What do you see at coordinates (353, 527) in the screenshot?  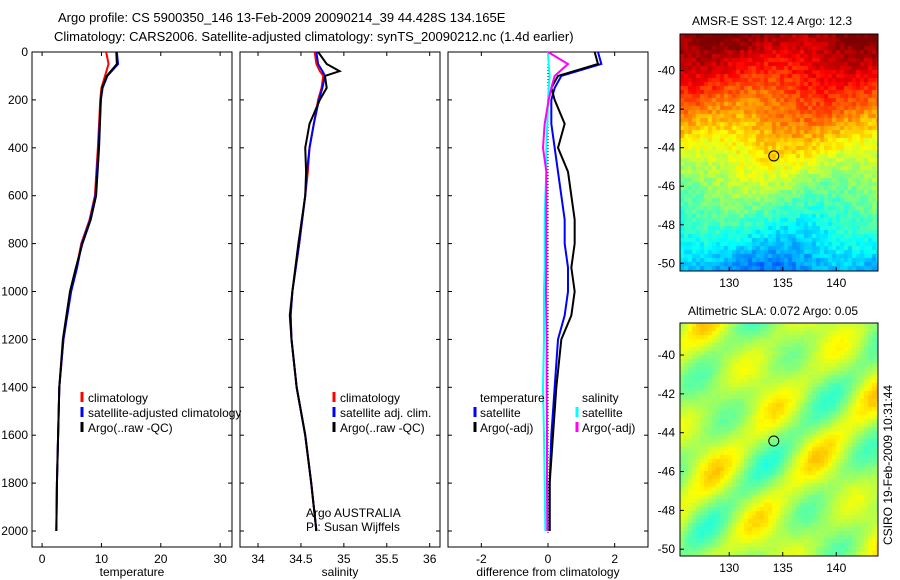 I see `argo-annotation-2: PI: Susan Wijffels` at bounding box center [353, 527].